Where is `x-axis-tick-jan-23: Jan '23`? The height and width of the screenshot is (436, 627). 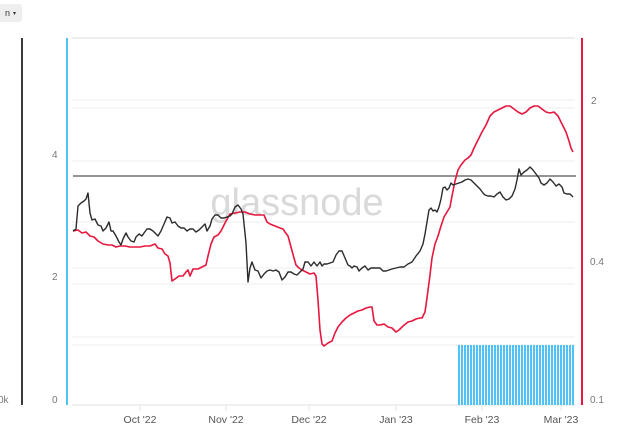
x-axis-tick-jan-23: Jan '23 is located at coordinates (396, 420).